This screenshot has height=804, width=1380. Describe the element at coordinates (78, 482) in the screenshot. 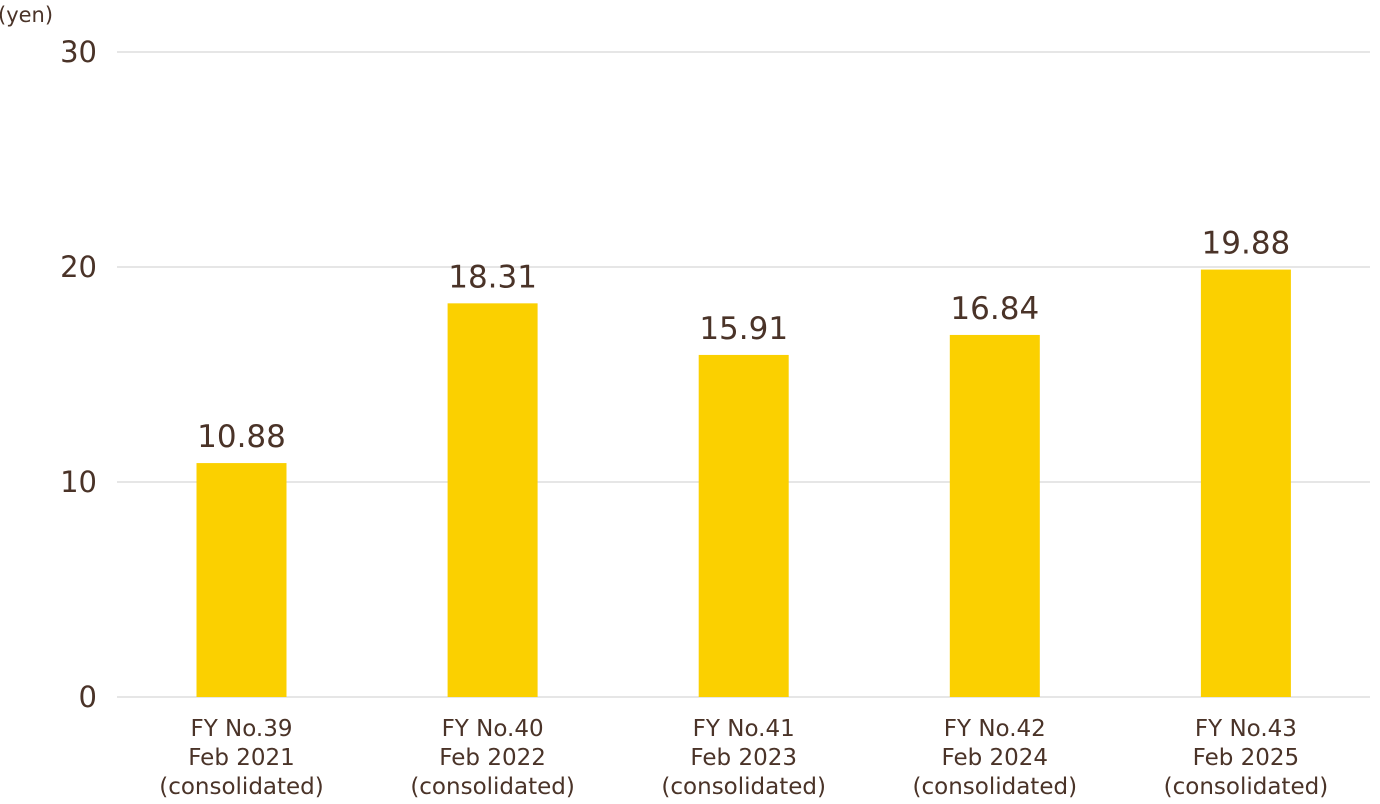

I see `y-tick-label: 10` at that location.